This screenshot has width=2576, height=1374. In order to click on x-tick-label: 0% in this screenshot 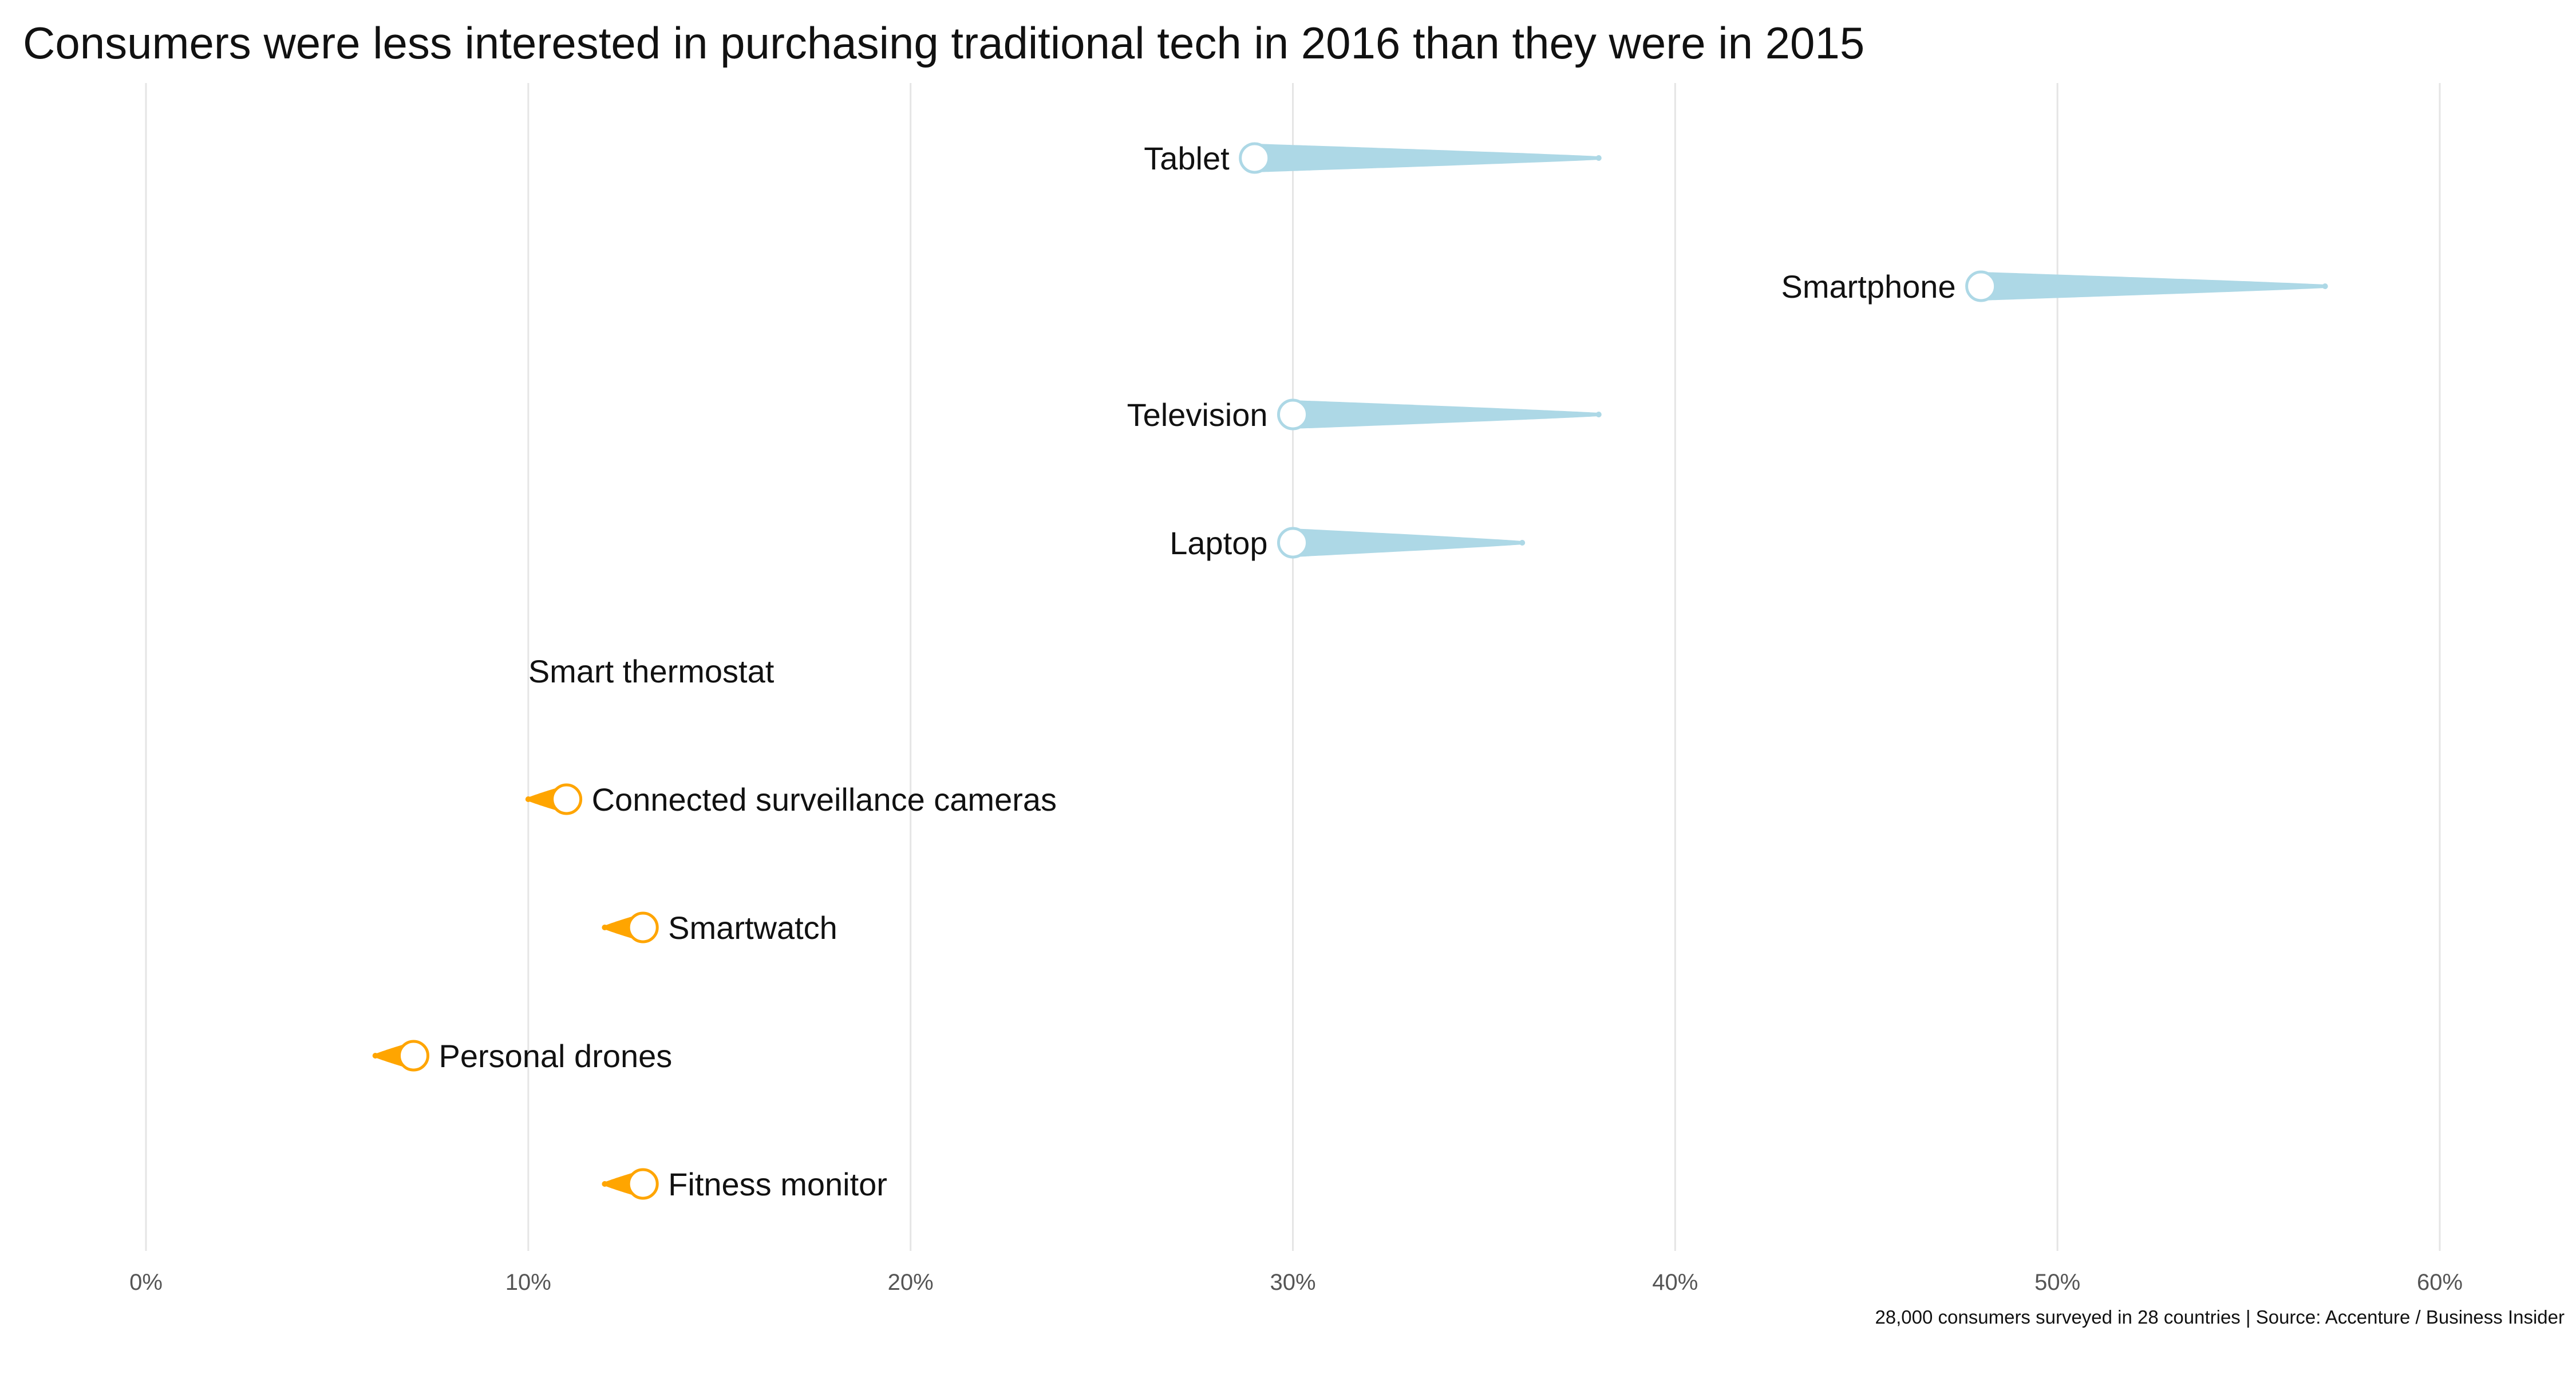, I will do `click(146, 1283)`.